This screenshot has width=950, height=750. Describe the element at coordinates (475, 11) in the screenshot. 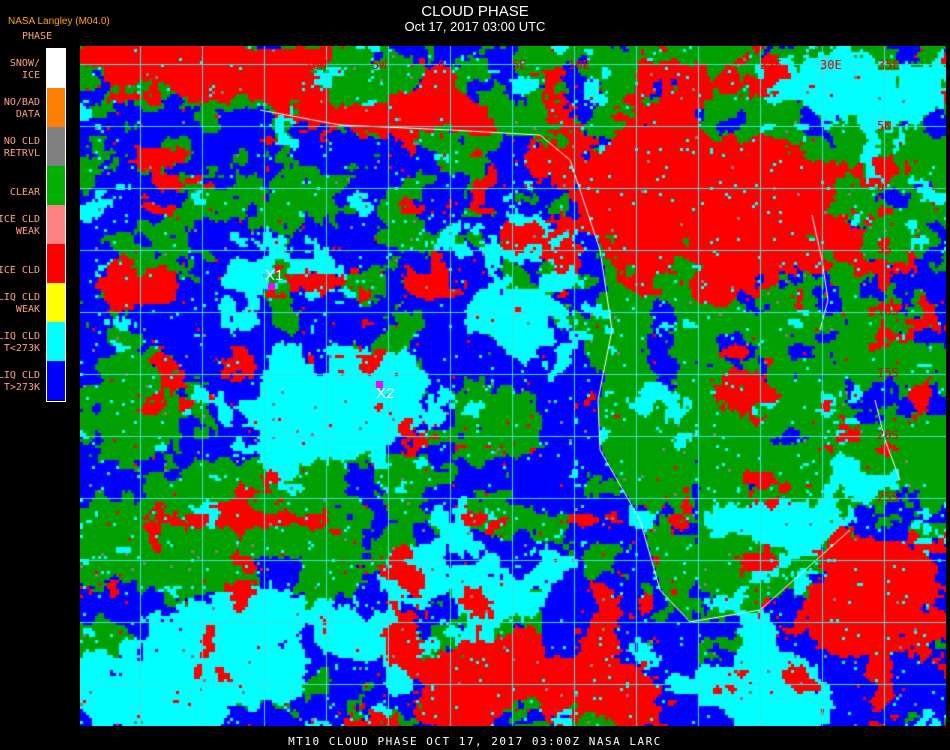

I see `map-title: CLOUD PHASE` at that location.